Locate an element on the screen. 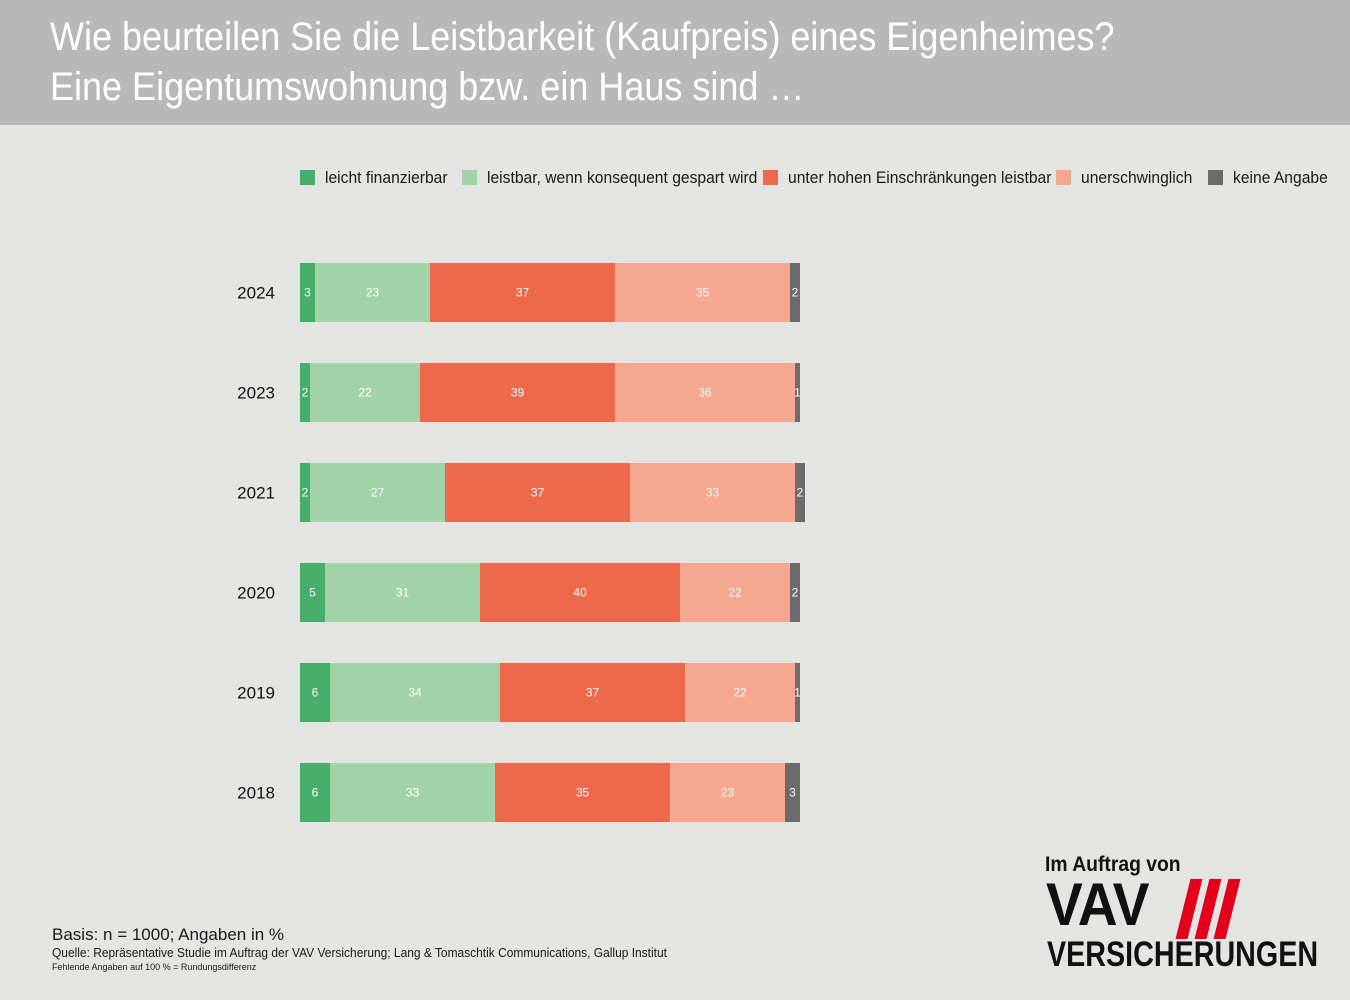  bar-value-label-2024-5: 2 is located at coordinates (795, 293).